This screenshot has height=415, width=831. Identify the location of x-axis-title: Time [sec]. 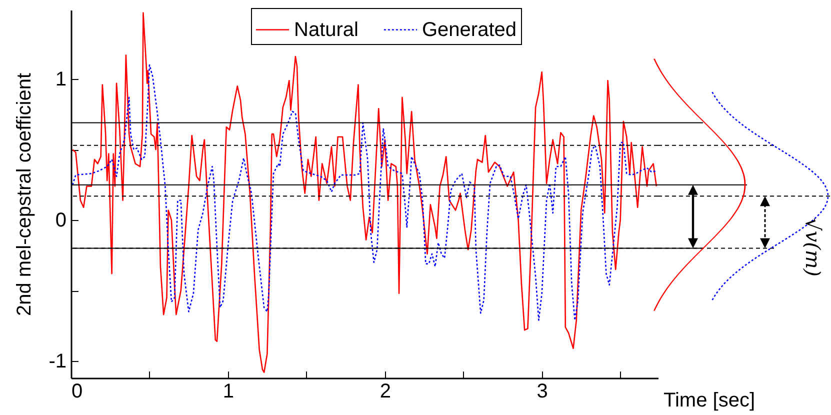
(709, 401).